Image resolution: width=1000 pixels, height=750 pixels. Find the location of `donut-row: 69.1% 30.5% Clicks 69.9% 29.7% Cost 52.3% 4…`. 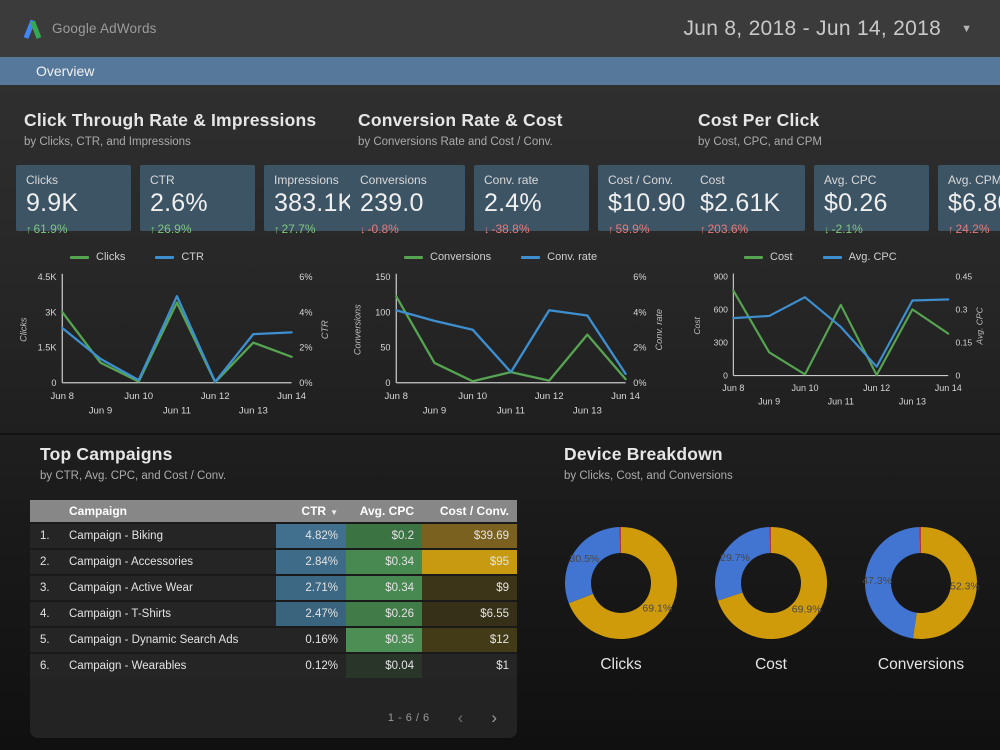

donut-row: 69.1% 30.5% Clicks 69.9% 29.7% Cost 52.3% 4… is located at coordinates (771, 596).